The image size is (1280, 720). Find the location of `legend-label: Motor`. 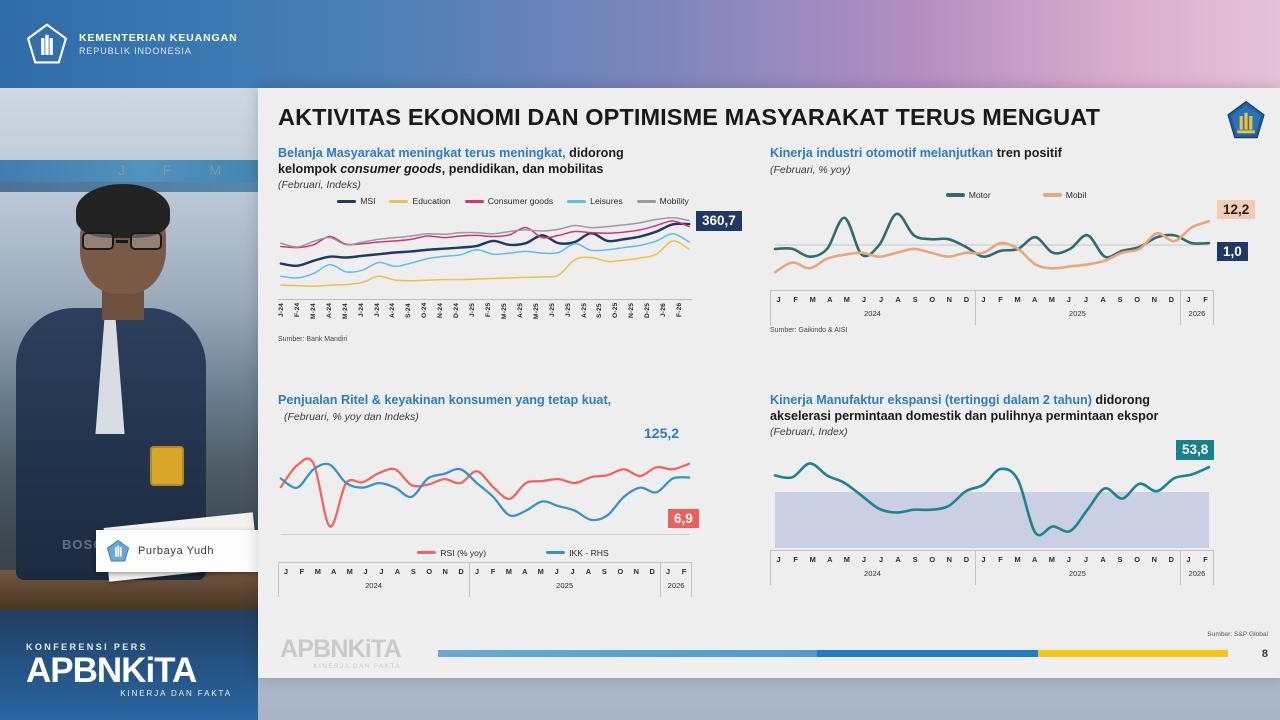

legend-label: Motor is located at coordinates (979, 194).